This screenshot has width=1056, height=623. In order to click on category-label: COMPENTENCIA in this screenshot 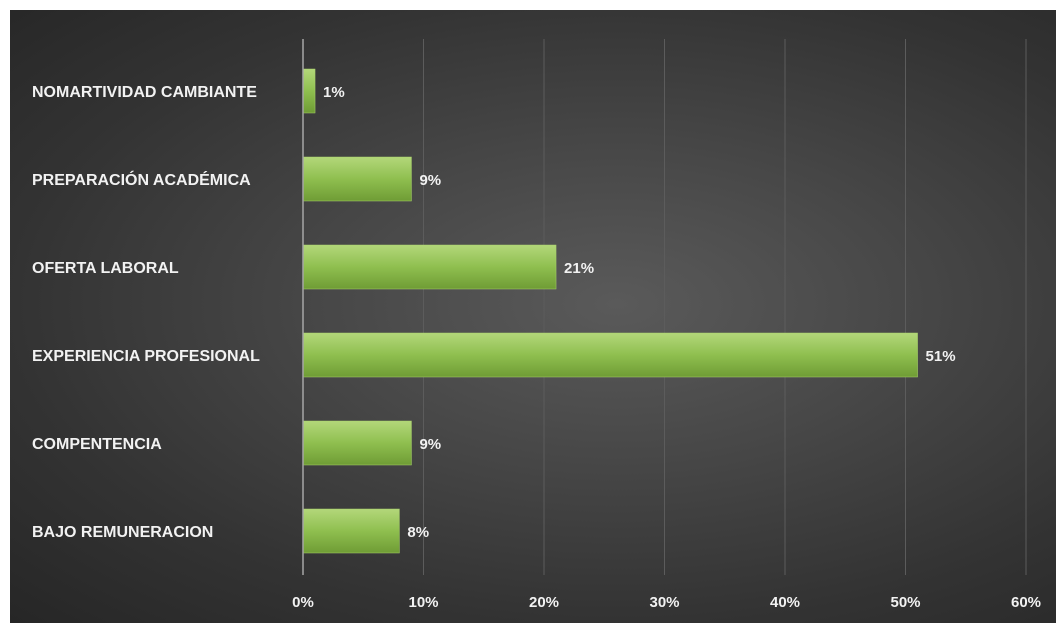, I will do `click(97, 444)`.